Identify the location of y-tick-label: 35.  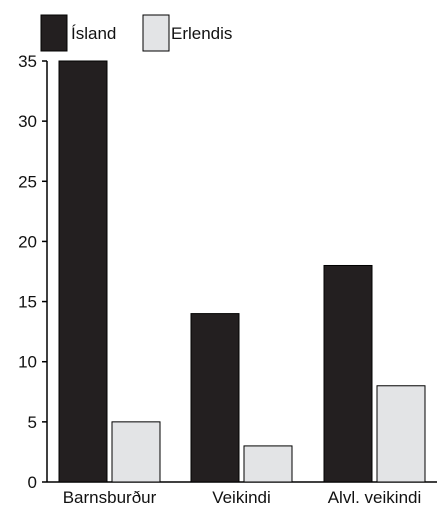
(27, 61).